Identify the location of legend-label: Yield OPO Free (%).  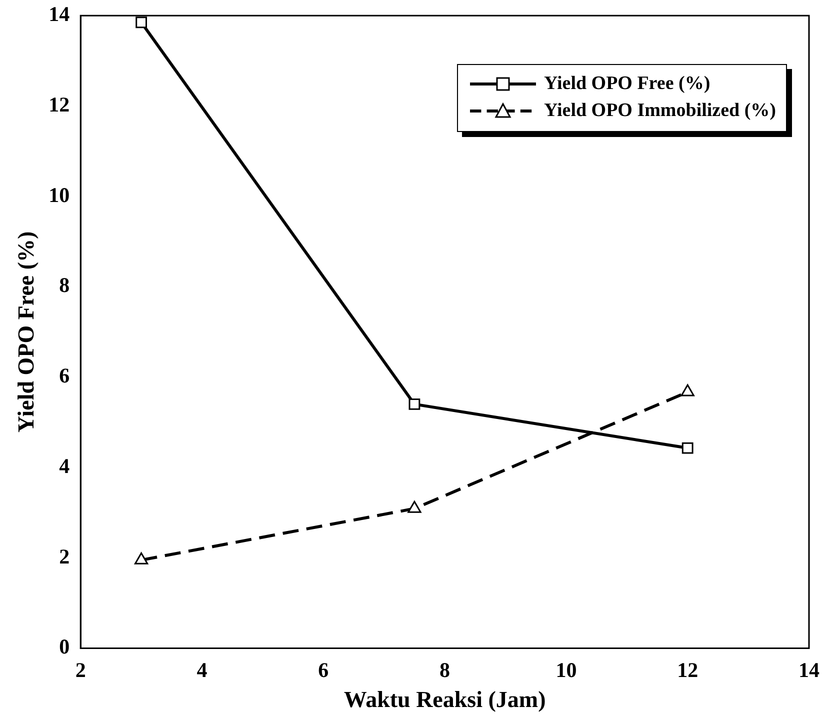
(627, 84).